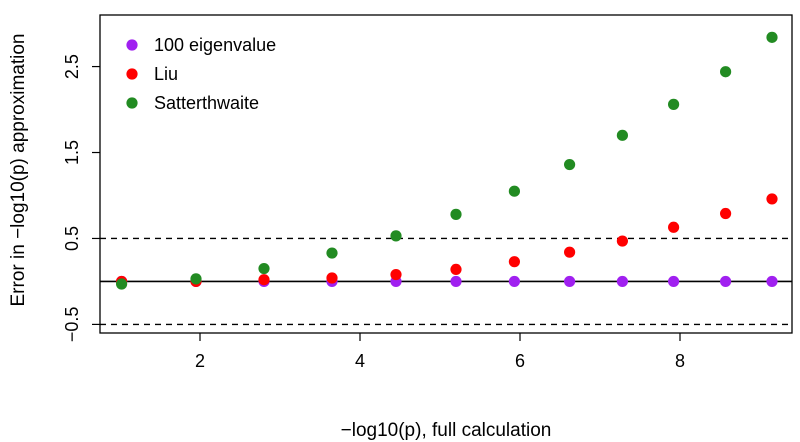 This screenshot has height=442, width=800. Describe the element at coordinates (166, 74) in the screenshot. I see `legend-label: Liu` at that location.